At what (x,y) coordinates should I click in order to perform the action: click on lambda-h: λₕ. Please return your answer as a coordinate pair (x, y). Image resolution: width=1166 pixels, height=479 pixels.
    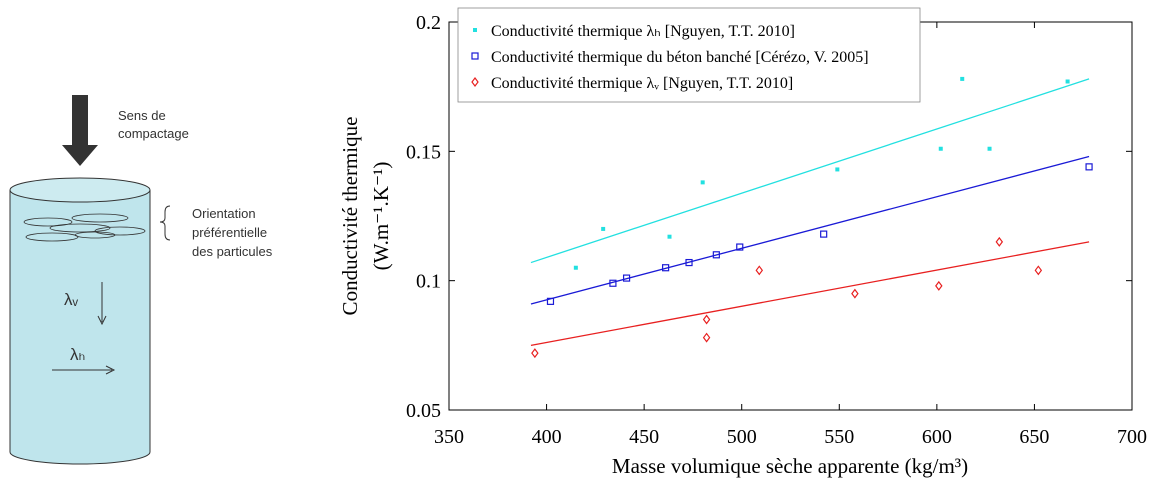
    Looking at the image, I should click on (77, 354).